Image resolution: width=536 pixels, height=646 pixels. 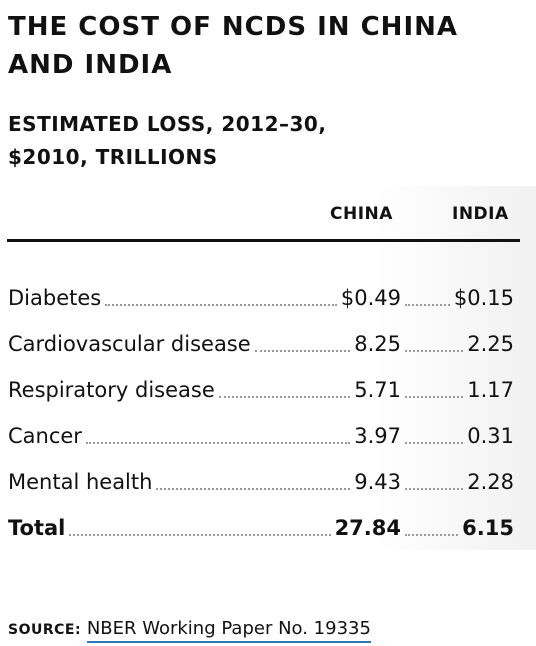 What do you see at coordinates (45, 630) in the screenshot?
I see `source-label: Source:` at bounding box center [45, 630].